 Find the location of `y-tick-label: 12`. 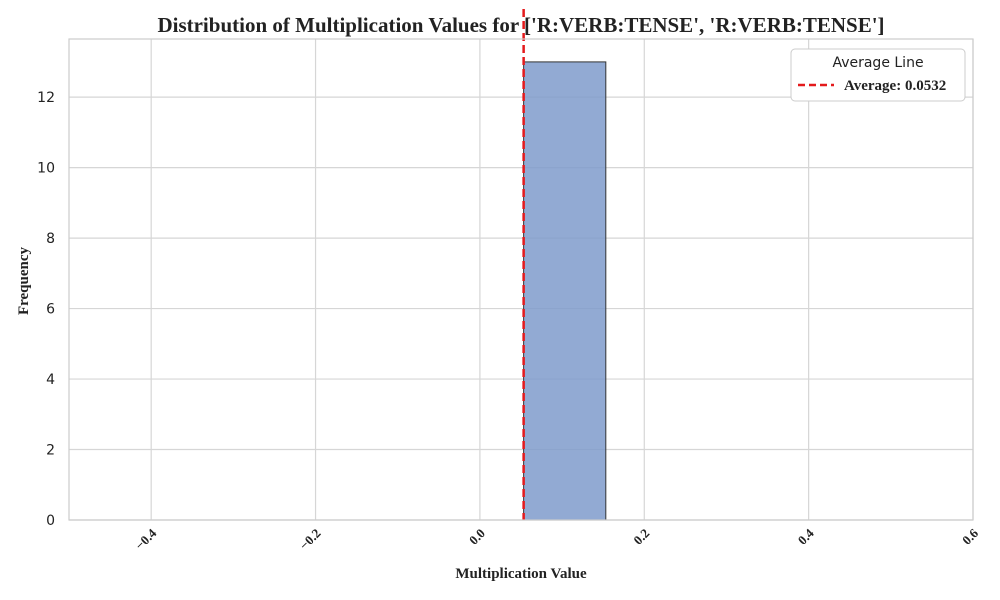

y-tick-label: 12 is located at coordinates (46, 98).